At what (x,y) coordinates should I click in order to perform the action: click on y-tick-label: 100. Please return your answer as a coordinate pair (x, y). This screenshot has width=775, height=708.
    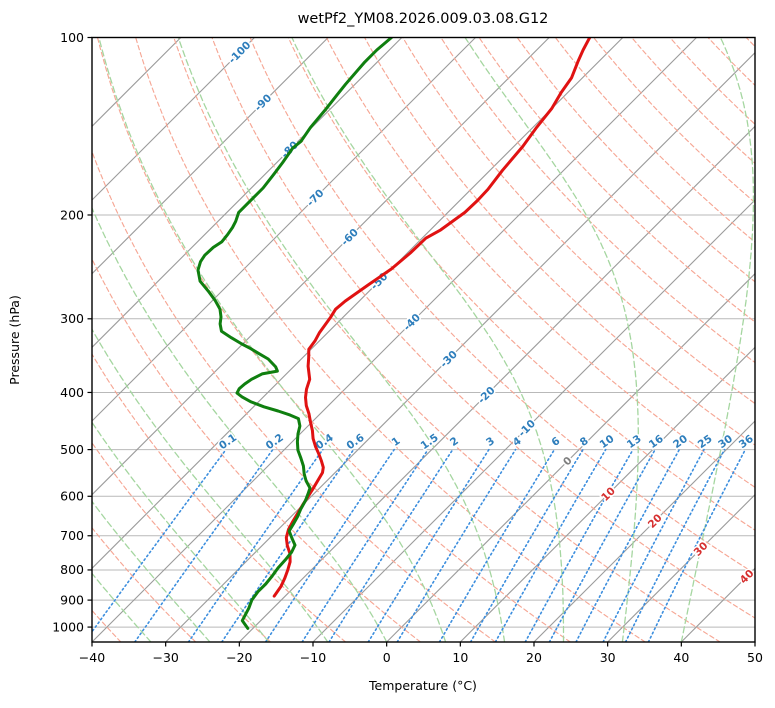
    Looking at the image, I should click on (72, 37).